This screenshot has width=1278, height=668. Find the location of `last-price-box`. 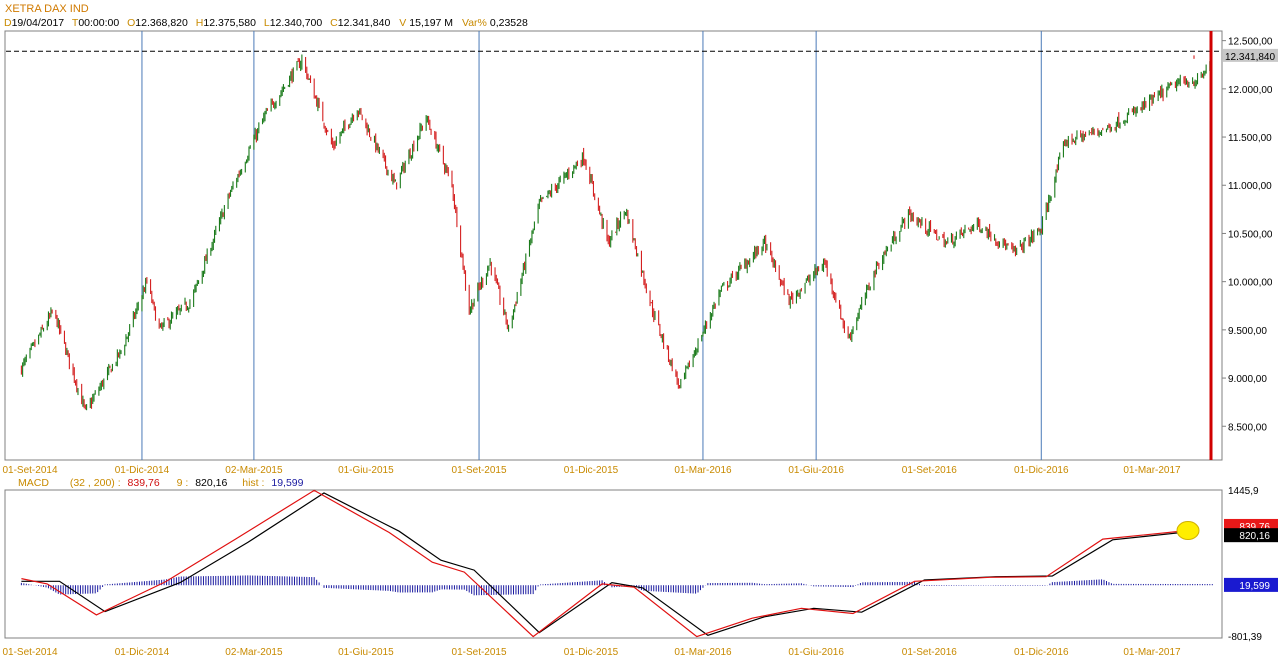

last-price-box is located at coordinates (1250, 55).